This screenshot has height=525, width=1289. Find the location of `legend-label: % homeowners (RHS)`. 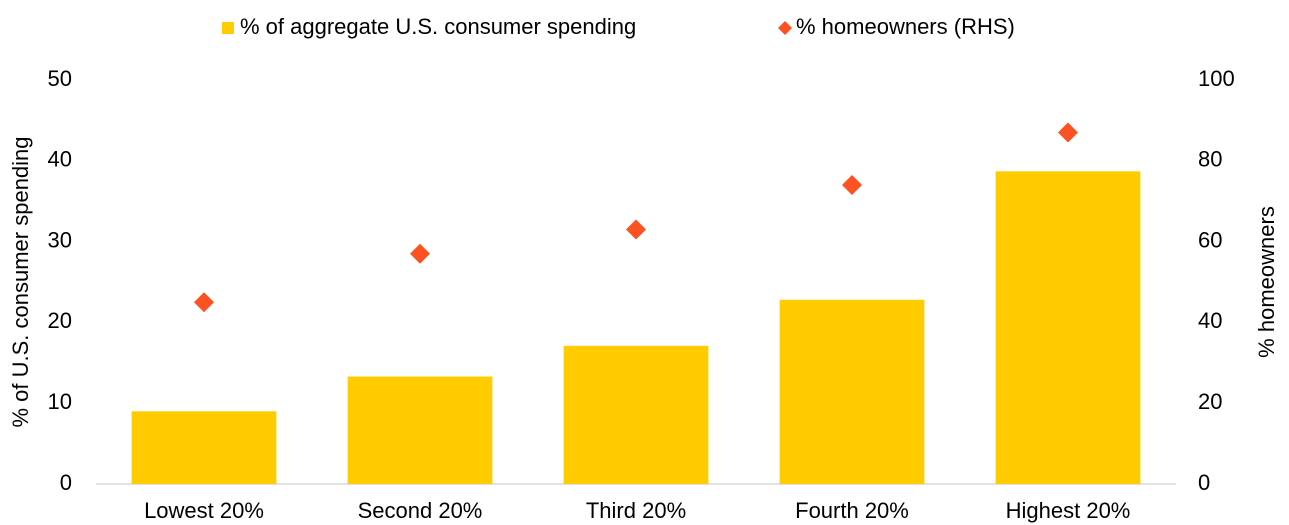

legend-label: % homeowners (RHS) is located at coordinates (905, 26).